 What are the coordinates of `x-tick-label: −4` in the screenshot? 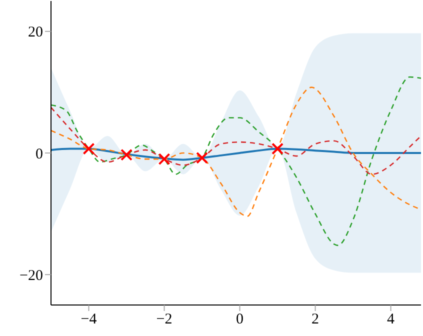 It's located at (89, 320).